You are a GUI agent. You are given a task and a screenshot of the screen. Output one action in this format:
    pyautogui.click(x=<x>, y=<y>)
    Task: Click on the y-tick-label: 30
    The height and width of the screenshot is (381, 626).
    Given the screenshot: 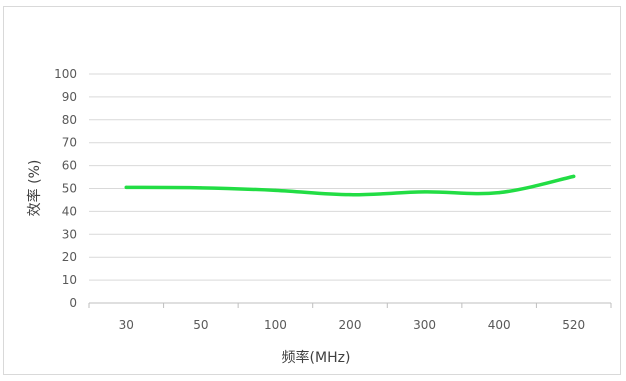 What is the action you would take?
    pyautogui.click(x=69, y=234)
    